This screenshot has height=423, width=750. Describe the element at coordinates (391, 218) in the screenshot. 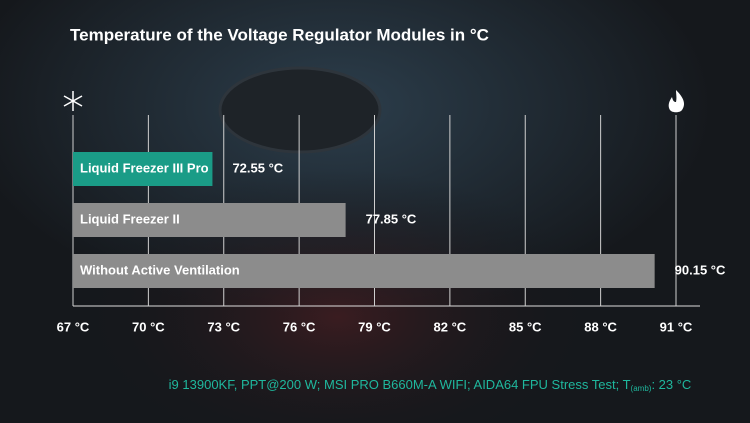

I see `value-label: 77.85 °C` at that location.